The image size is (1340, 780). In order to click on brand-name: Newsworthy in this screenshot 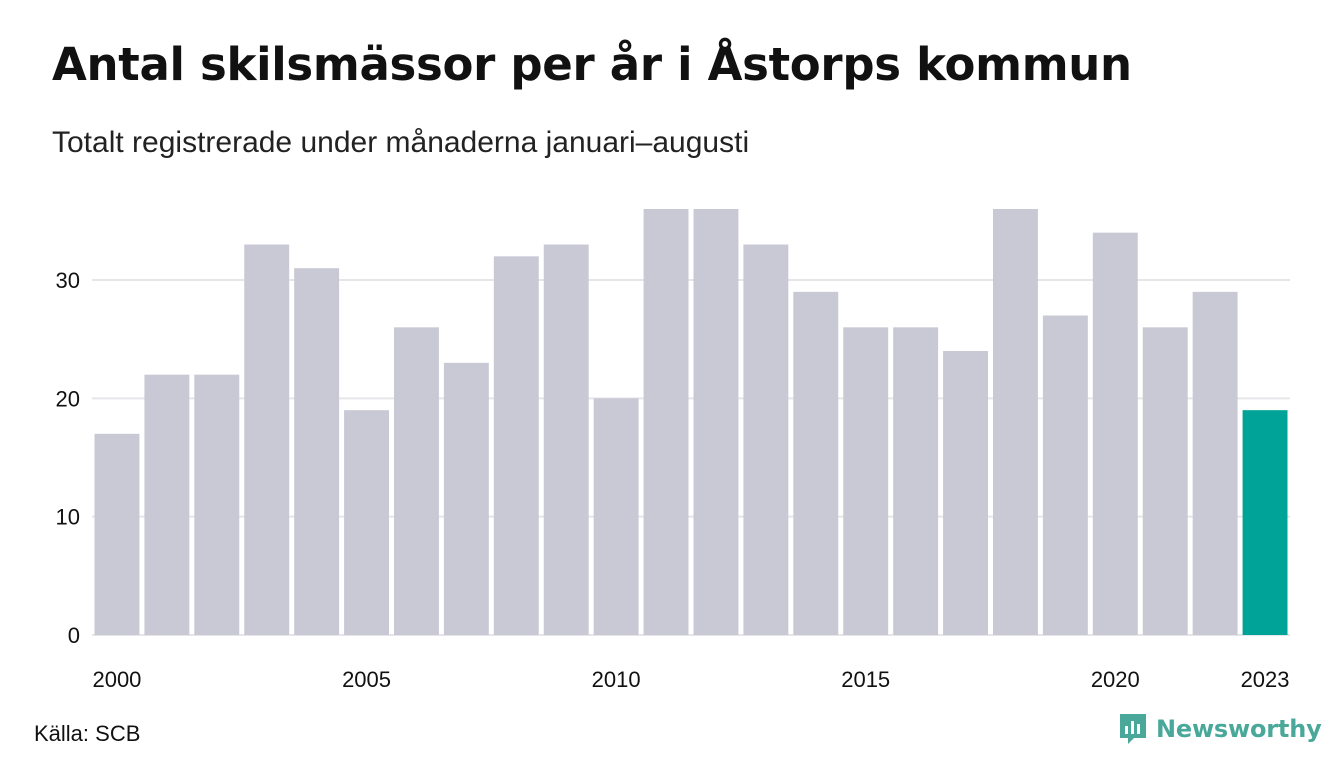, I will do `click(1239, 729)`.